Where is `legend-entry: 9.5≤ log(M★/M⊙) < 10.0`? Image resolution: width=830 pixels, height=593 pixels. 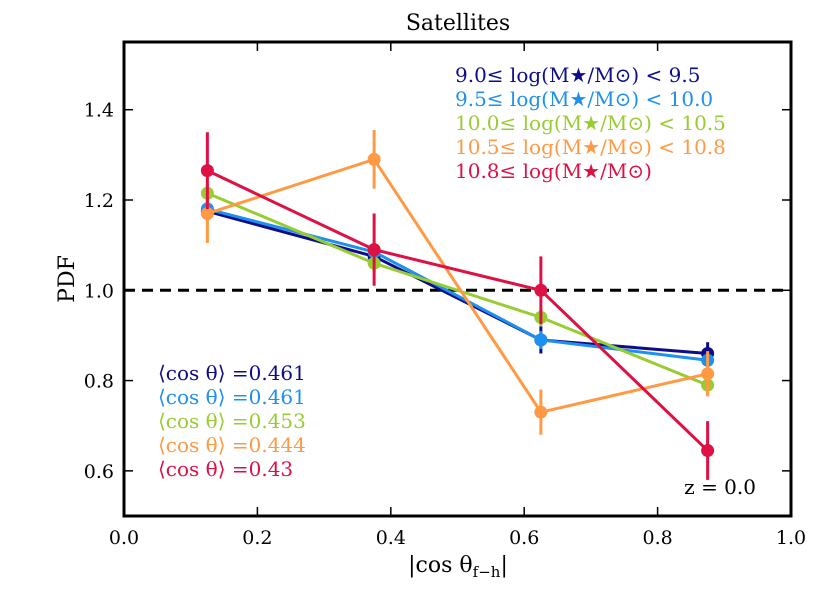 legend-entry: 9.5≤ log(M★/M⊙) < 10.0 is located at coordinates (584, 99).